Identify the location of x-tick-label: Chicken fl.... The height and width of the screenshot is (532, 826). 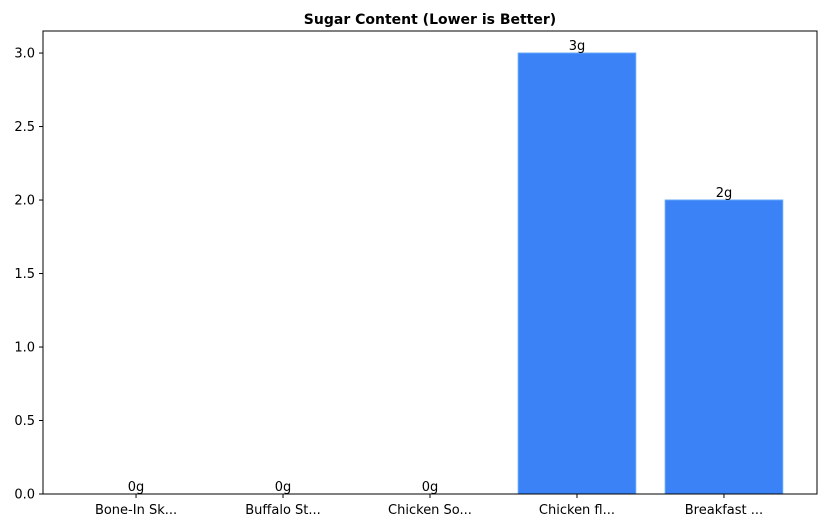
(577, 510).